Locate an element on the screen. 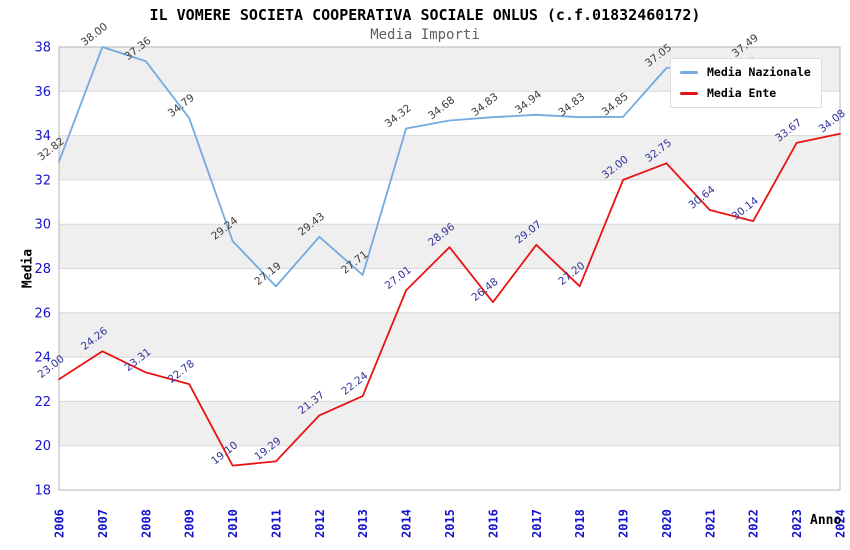 This screenshot has height=550, width=850. y-tick-label: 32 is located at coordinates (42, 180).